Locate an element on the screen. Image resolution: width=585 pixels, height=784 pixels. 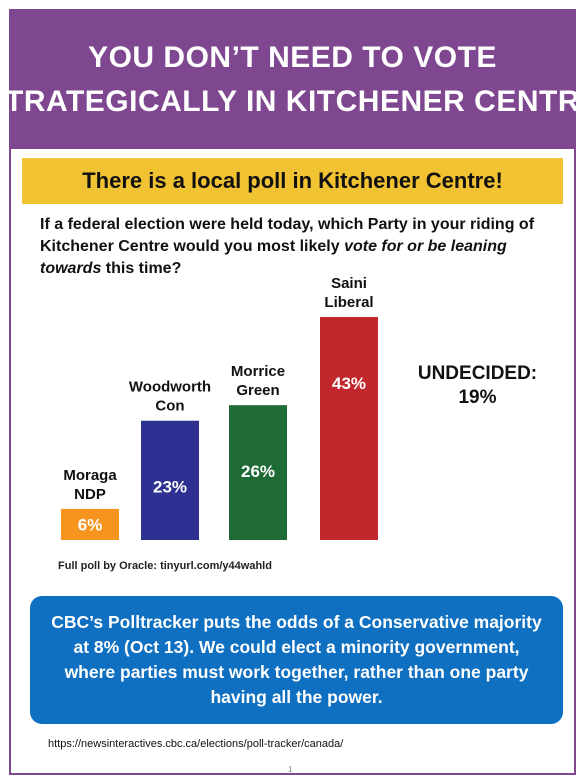
header-title-line-2: STRATEGICALLY IN KITCHENER CENTRE is located at coordinates (292, 101).